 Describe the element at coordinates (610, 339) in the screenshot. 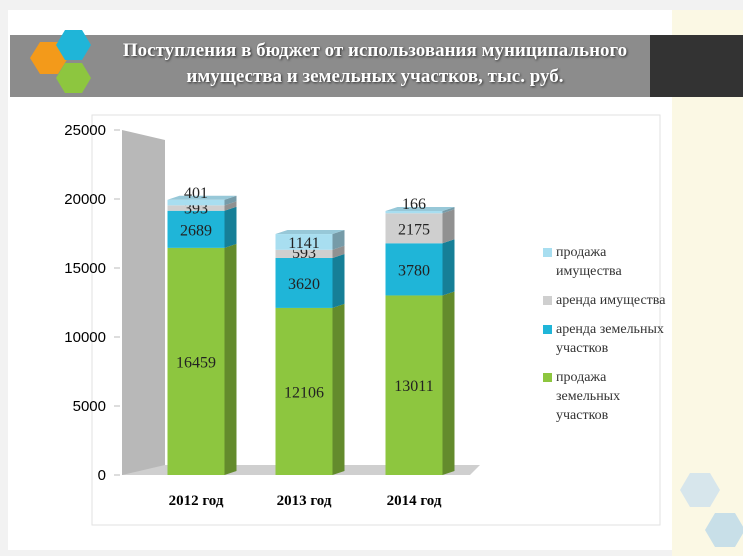

I see `legend-label: аренда земельных участков` at that location.